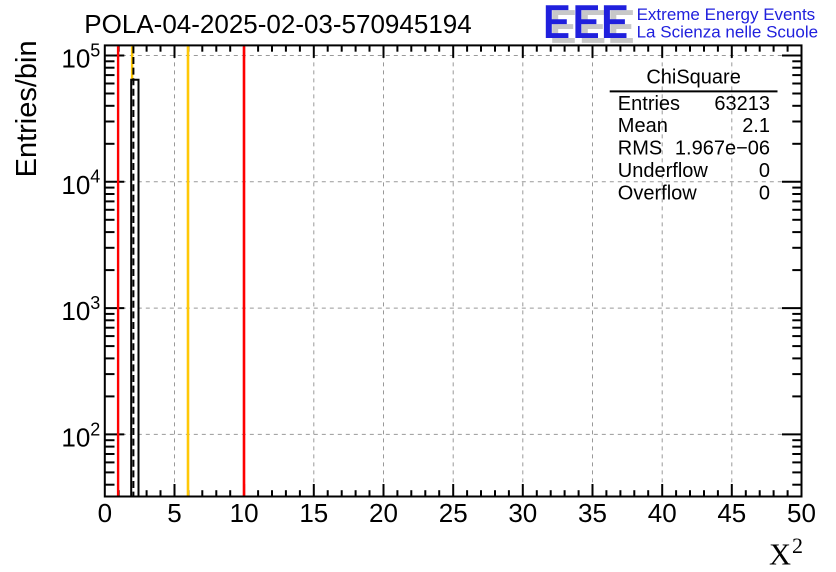  Describe the element at coordinates (313, 513) in the screenshot. I see `svg-text: 15` at that location.